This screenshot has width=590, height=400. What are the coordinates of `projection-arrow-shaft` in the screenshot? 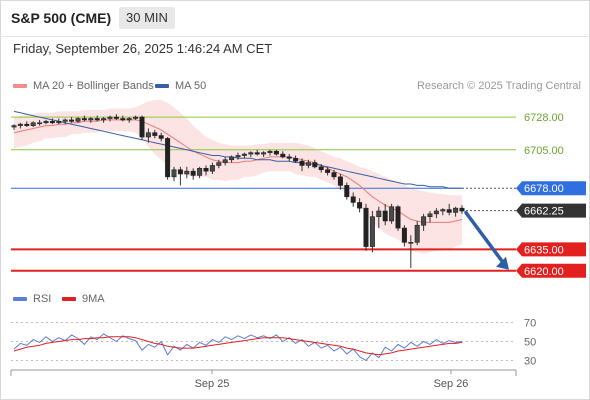 It's located at (485, 238).